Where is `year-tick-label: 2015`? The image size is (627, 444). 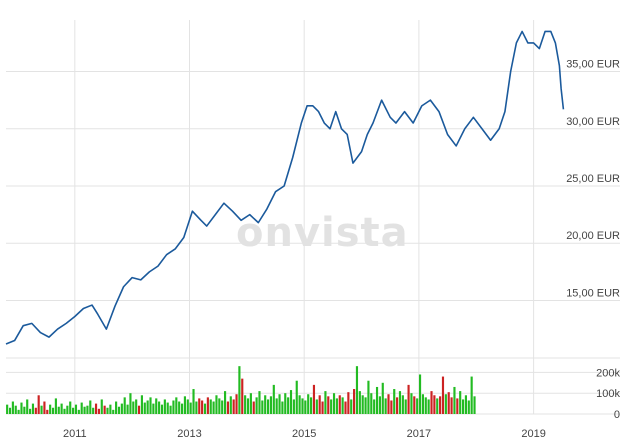
year-tick-label: 2015 is located at coordinates (304, 434).